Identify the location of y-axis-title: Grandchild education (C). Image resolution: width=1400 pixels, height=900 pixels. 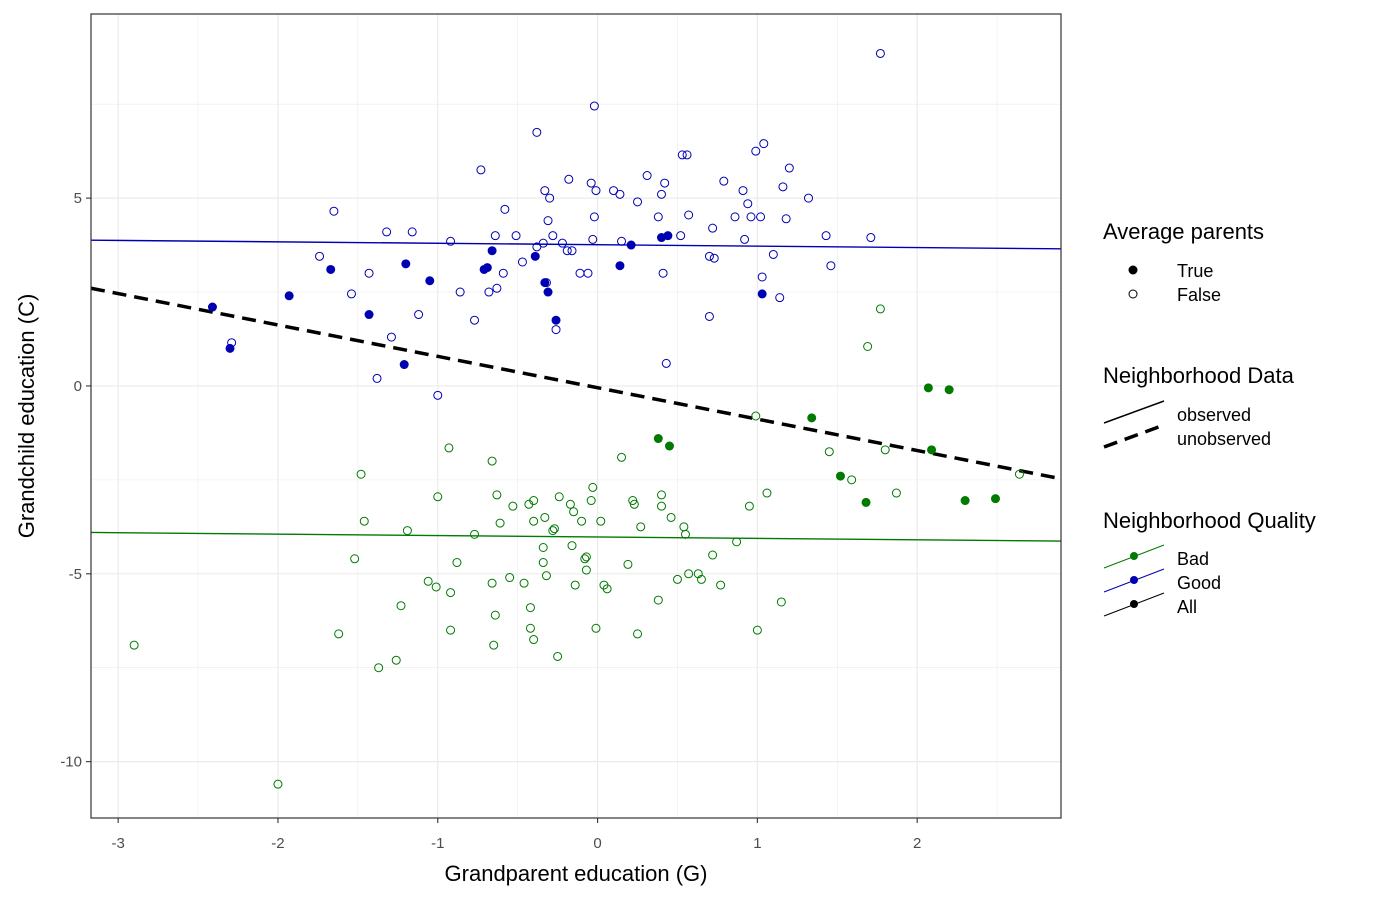
(26, 416).